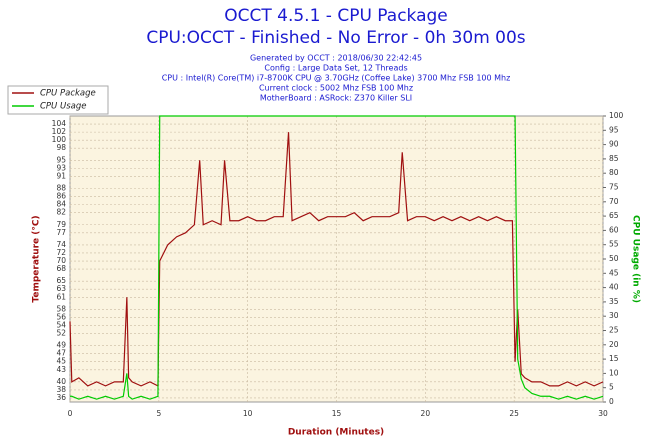 Image resolution: width=672 pixels, height=448 pixels. I want to click on x-tick-label: 10, so click(248, 413).